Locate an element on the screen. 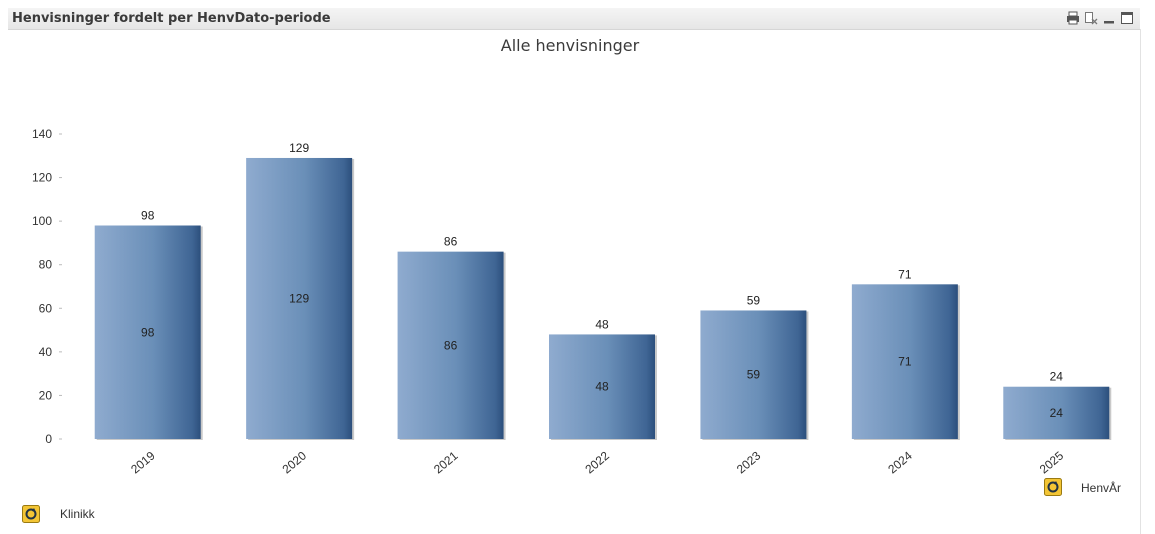 This screenshot has height=534, width=1155. x-tick-label: 2024 is located at coordinates (900, 462).